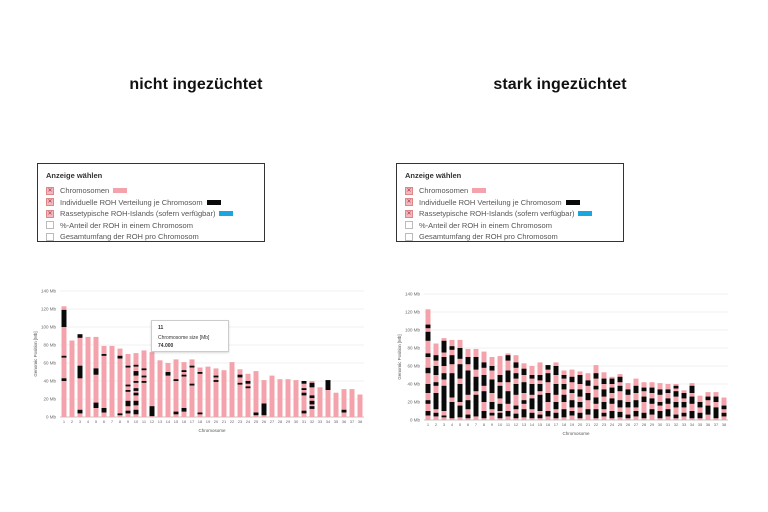 The height and width of the screenshot is (512, 768). I want to click on legend-swatch, so click(572, 202).